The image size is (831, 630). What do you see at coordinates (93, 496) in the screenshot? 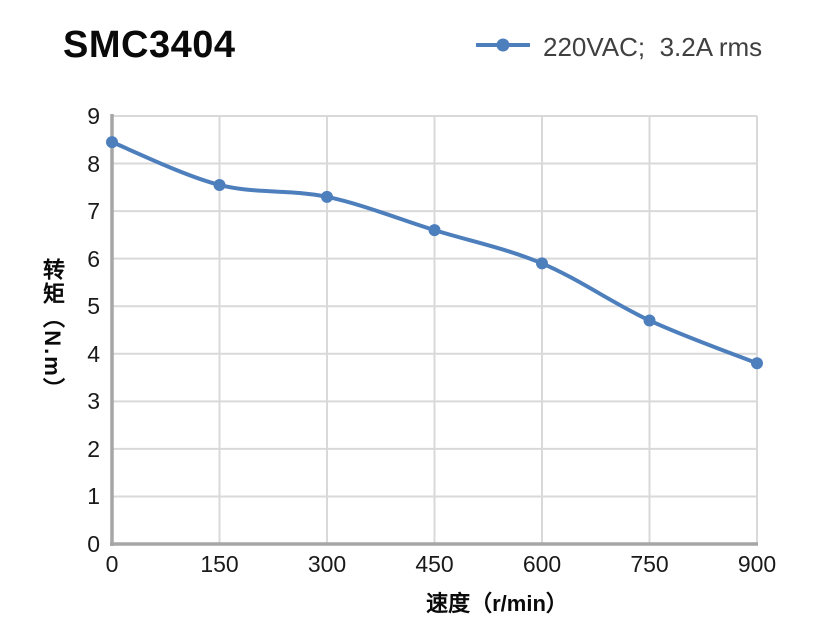
I see `y-tick-label-1: 1` at bounding box center [93, 496].